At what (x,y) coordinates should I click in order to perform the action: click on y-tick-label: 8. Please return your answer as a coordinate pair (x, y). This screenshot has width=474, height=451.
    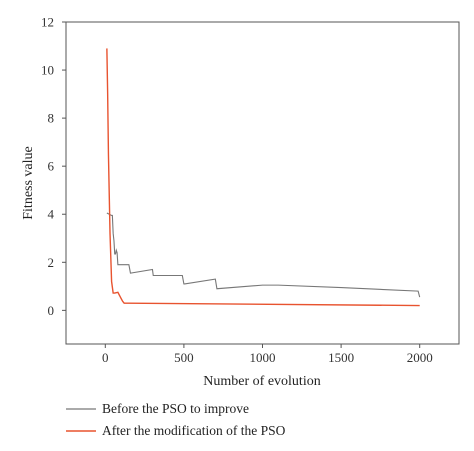
    Looking at the image, I should click on (51, 118).